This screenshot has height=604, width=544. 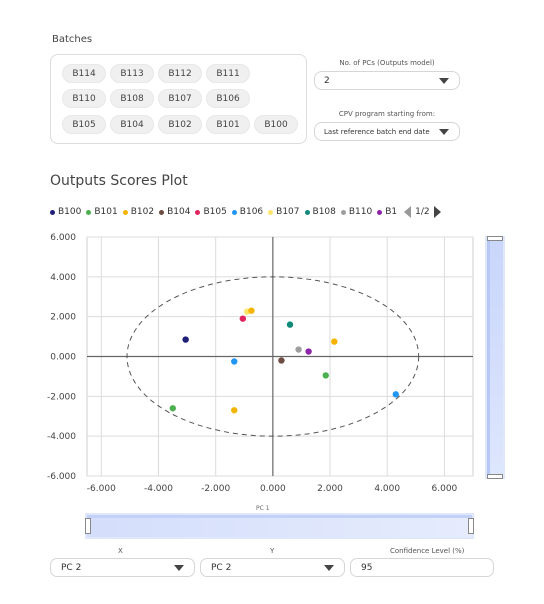 I want to click on pcs-select-value: 2, so click(x=327, y=80).